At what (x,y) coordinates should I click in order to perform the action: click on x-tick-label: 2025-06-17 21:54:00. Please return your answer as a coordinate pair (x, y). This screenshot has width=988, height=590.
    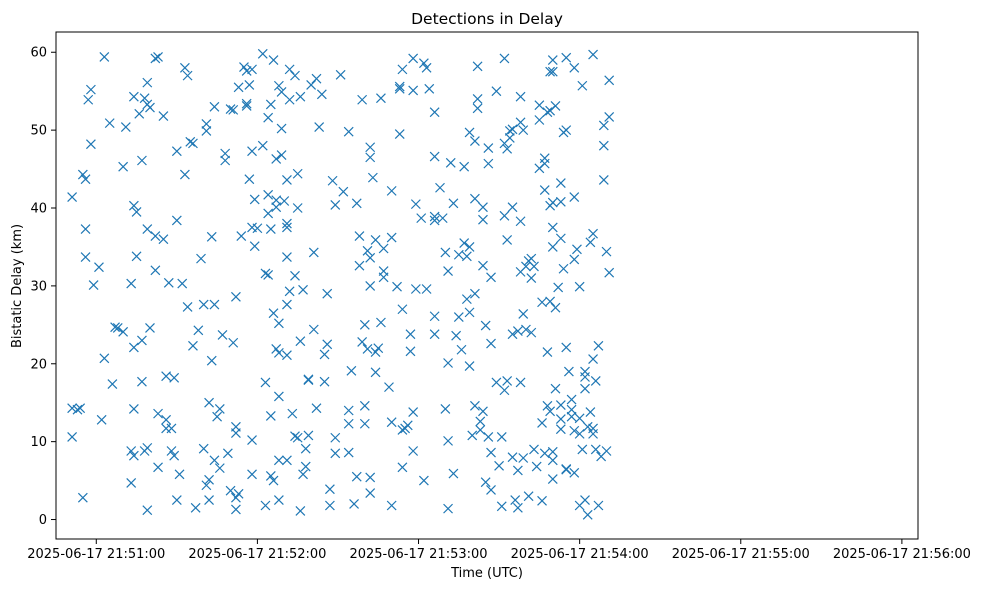
    Looking at the image, I should click on (580, 554).